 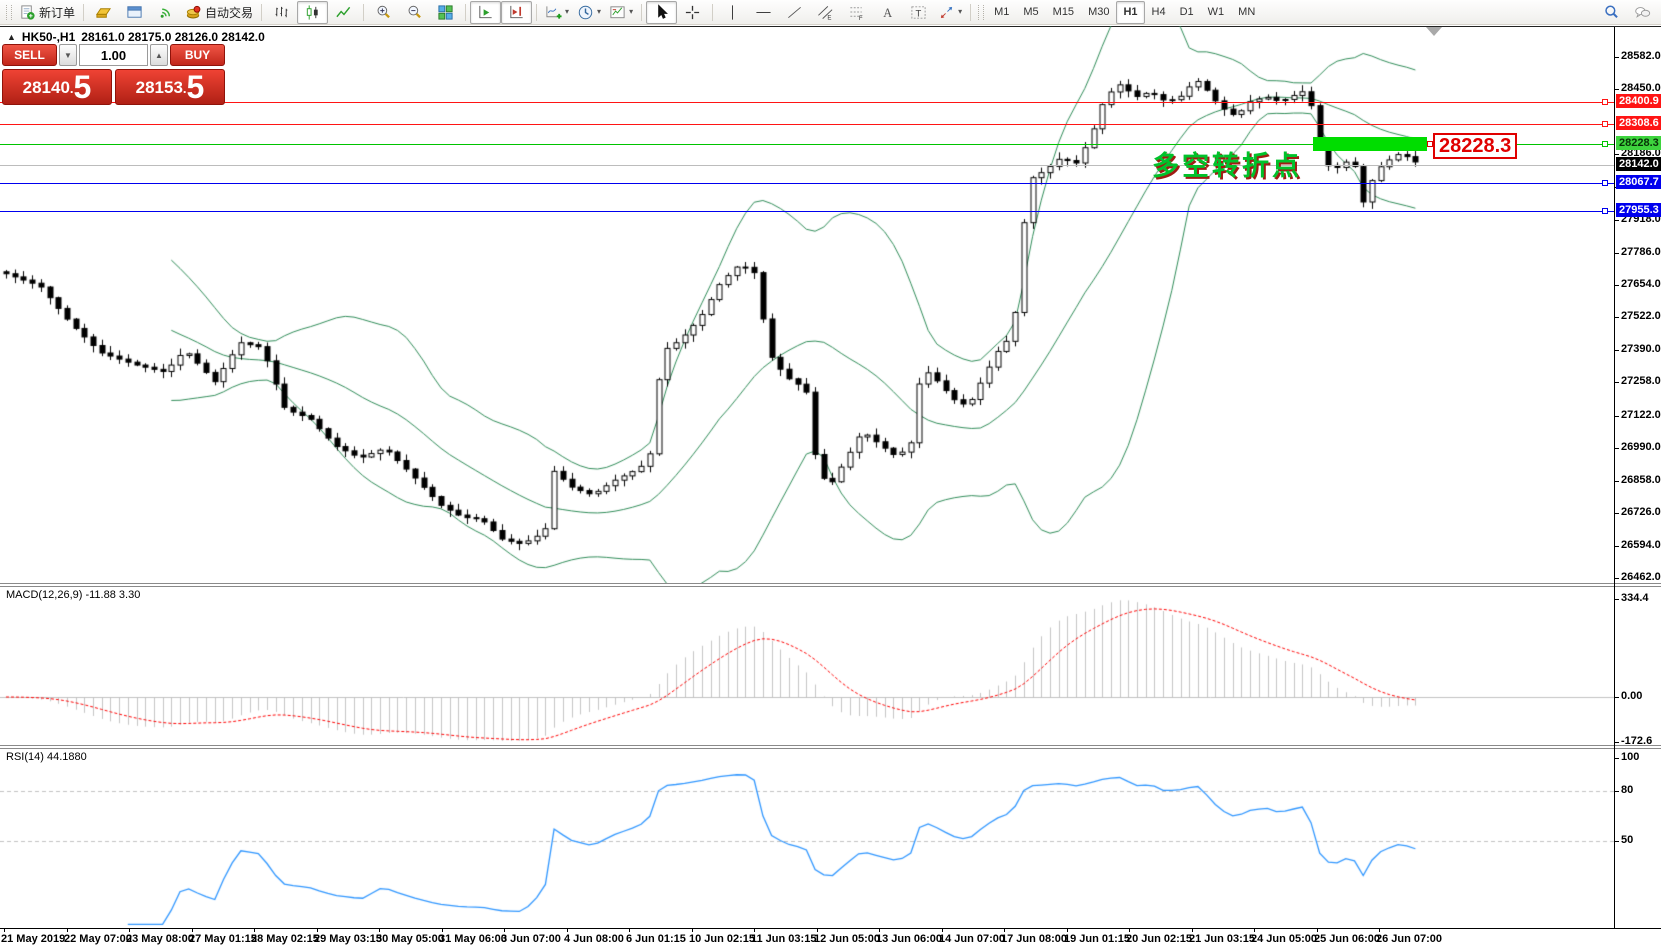 What do you see at coordinates (1002, 11) in the screenshot?
I see `timeframe-m1-button: M1` at bounding box center [1002, 11].